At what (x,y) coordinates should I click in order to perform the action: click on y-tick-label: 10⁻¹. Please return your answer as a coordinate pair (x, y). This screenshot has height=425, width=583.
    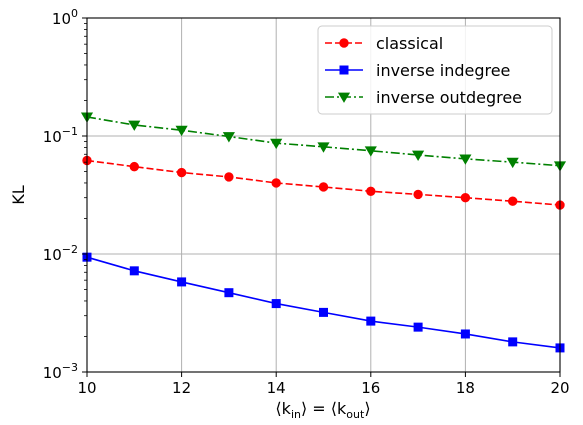
    Looking at the image, I should click on (60, 135).